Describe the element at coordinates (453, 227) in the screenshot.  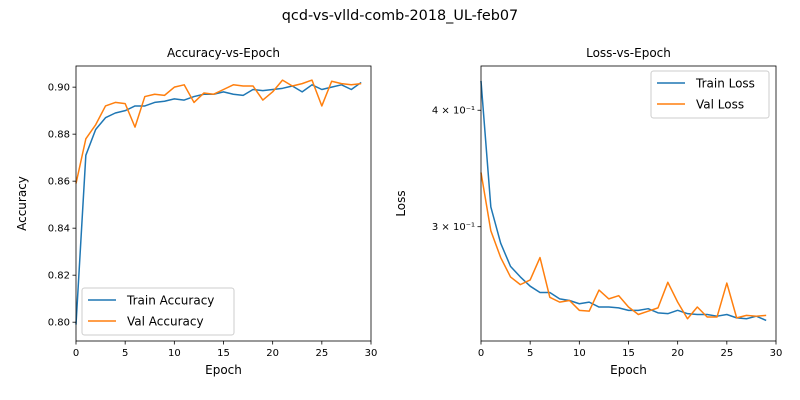
I see `y-tick-label: 3 × 10⁻¹` at that location.